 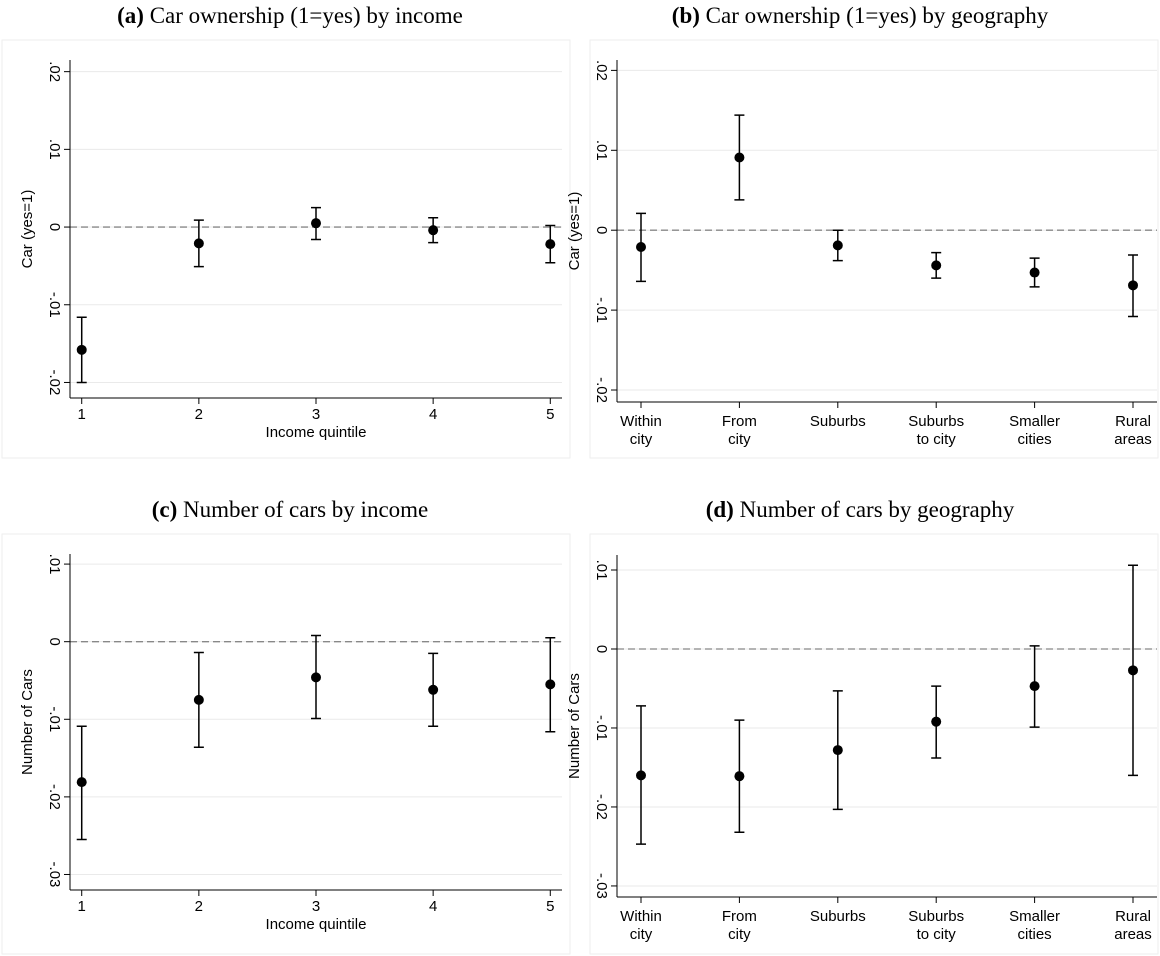 I want to click on panel-label: (a), so click(x=130, y=15).